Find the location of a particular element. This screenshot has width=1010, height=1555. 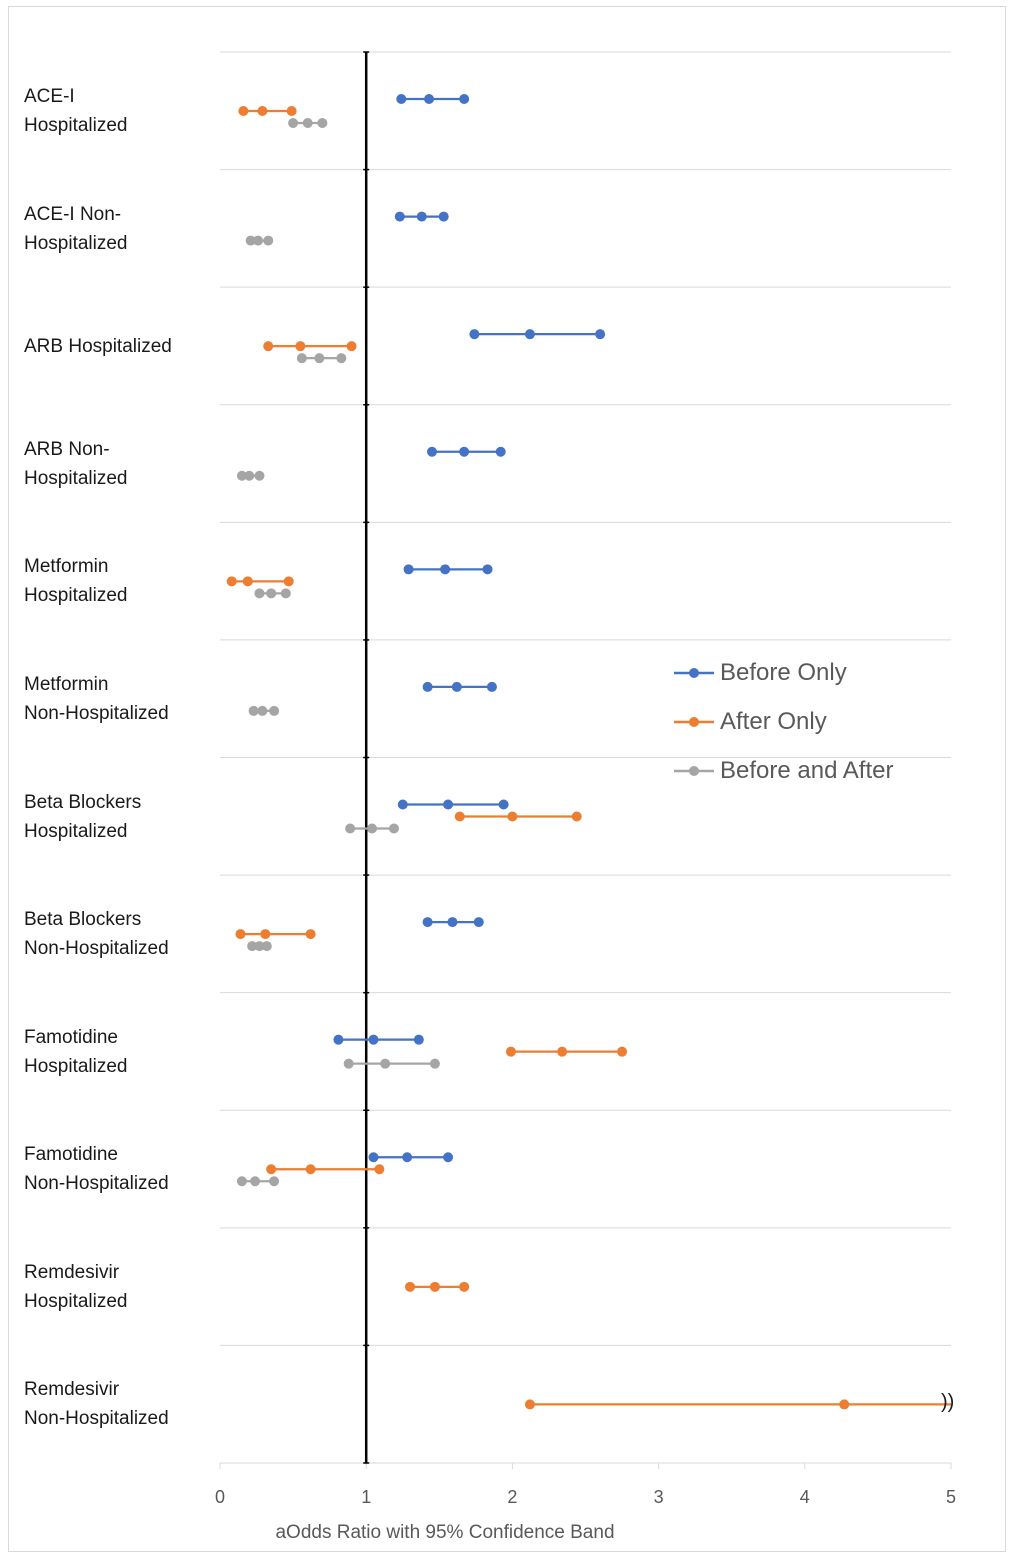

legend-item: Before Only is located at coordinates (782, 672).